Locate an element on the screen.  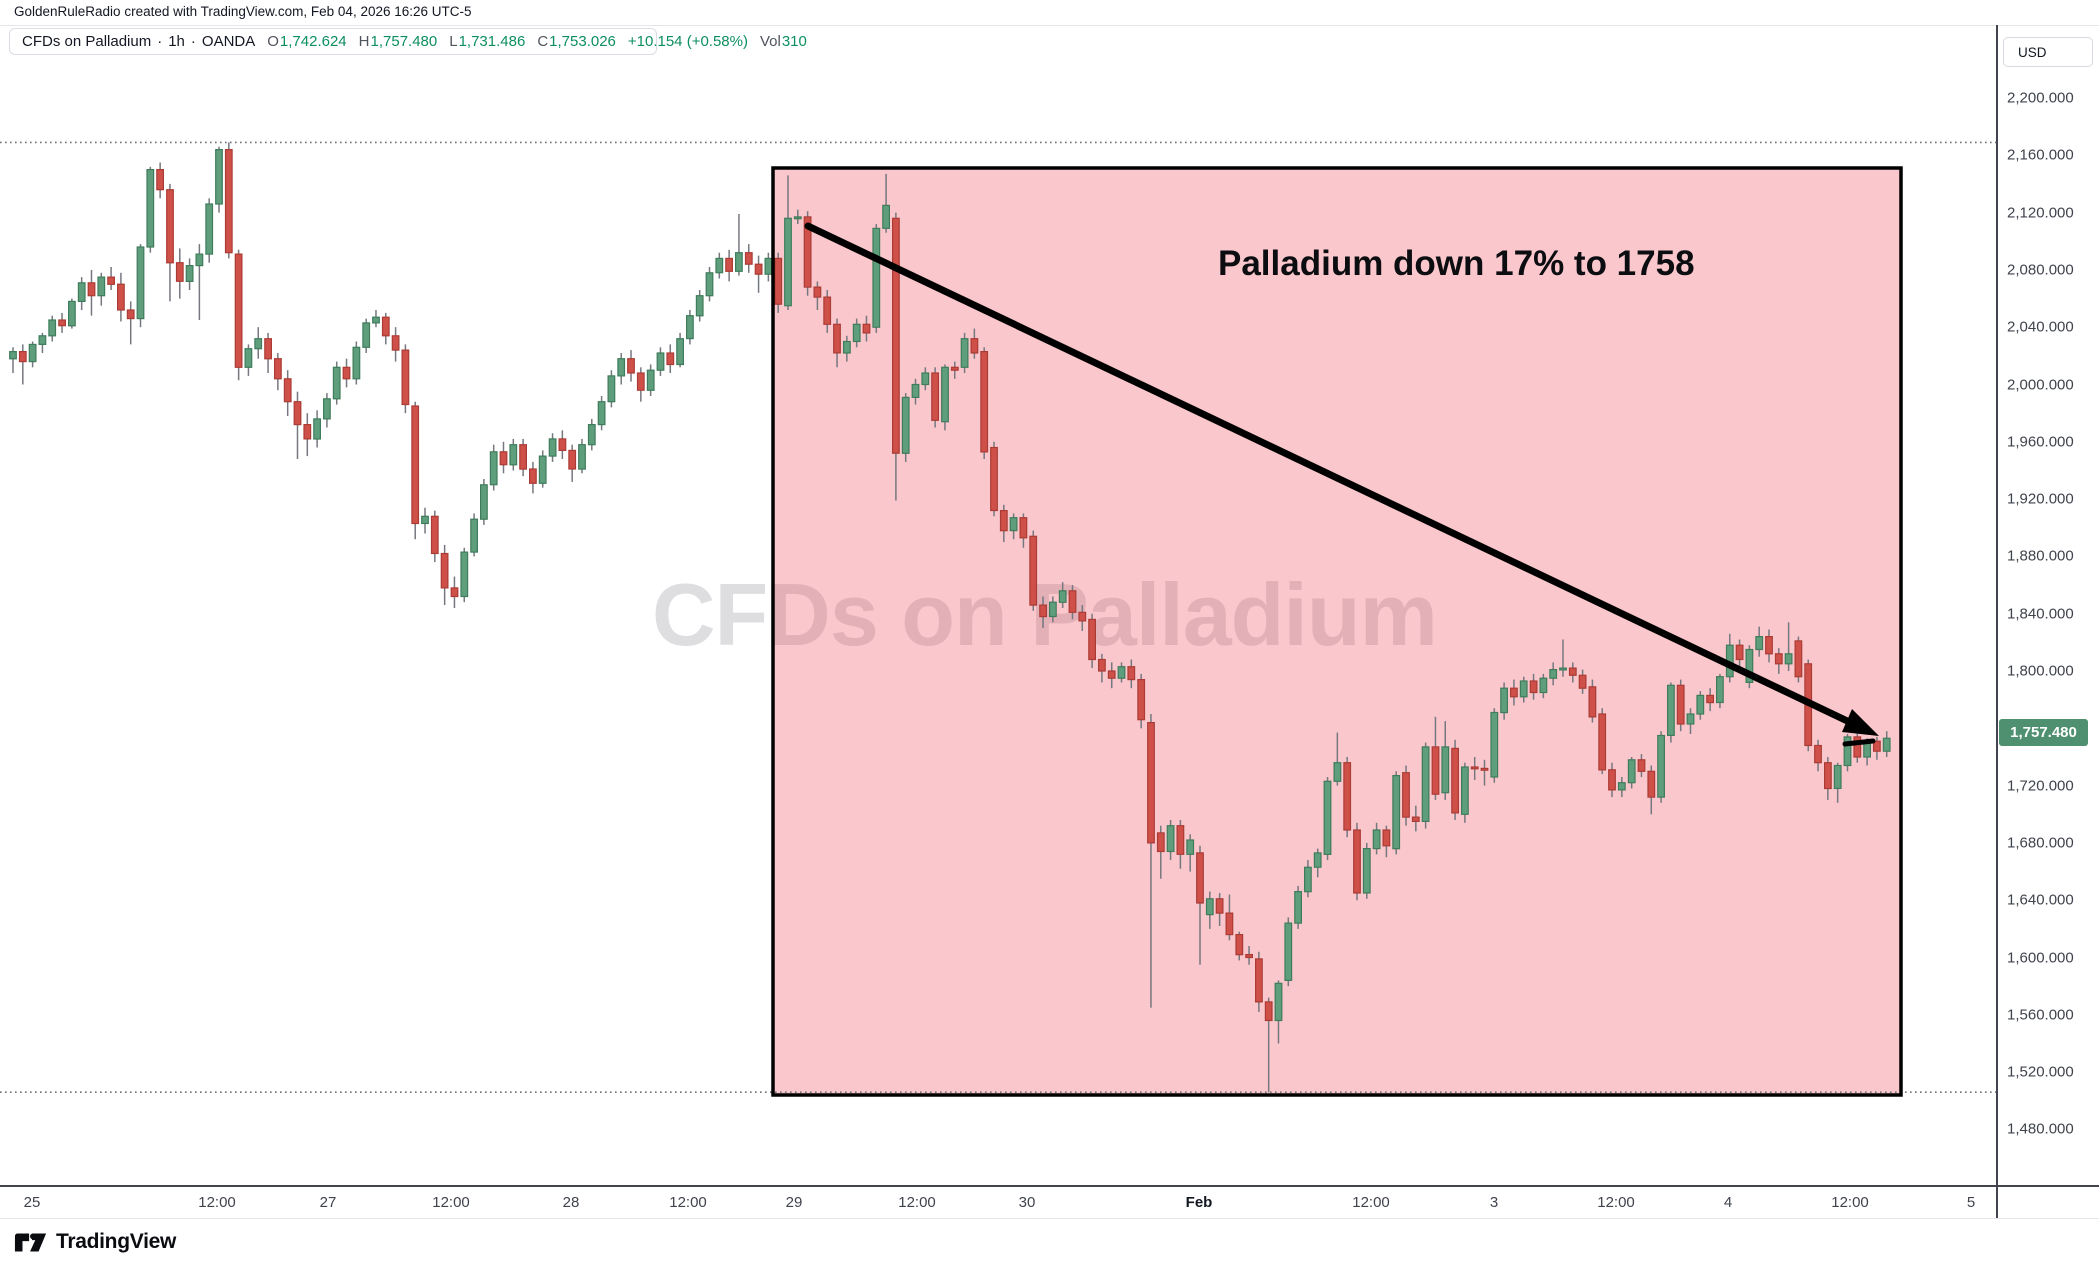
price-tick-label: 2,160.000 is located at coordinates (2040, 155).